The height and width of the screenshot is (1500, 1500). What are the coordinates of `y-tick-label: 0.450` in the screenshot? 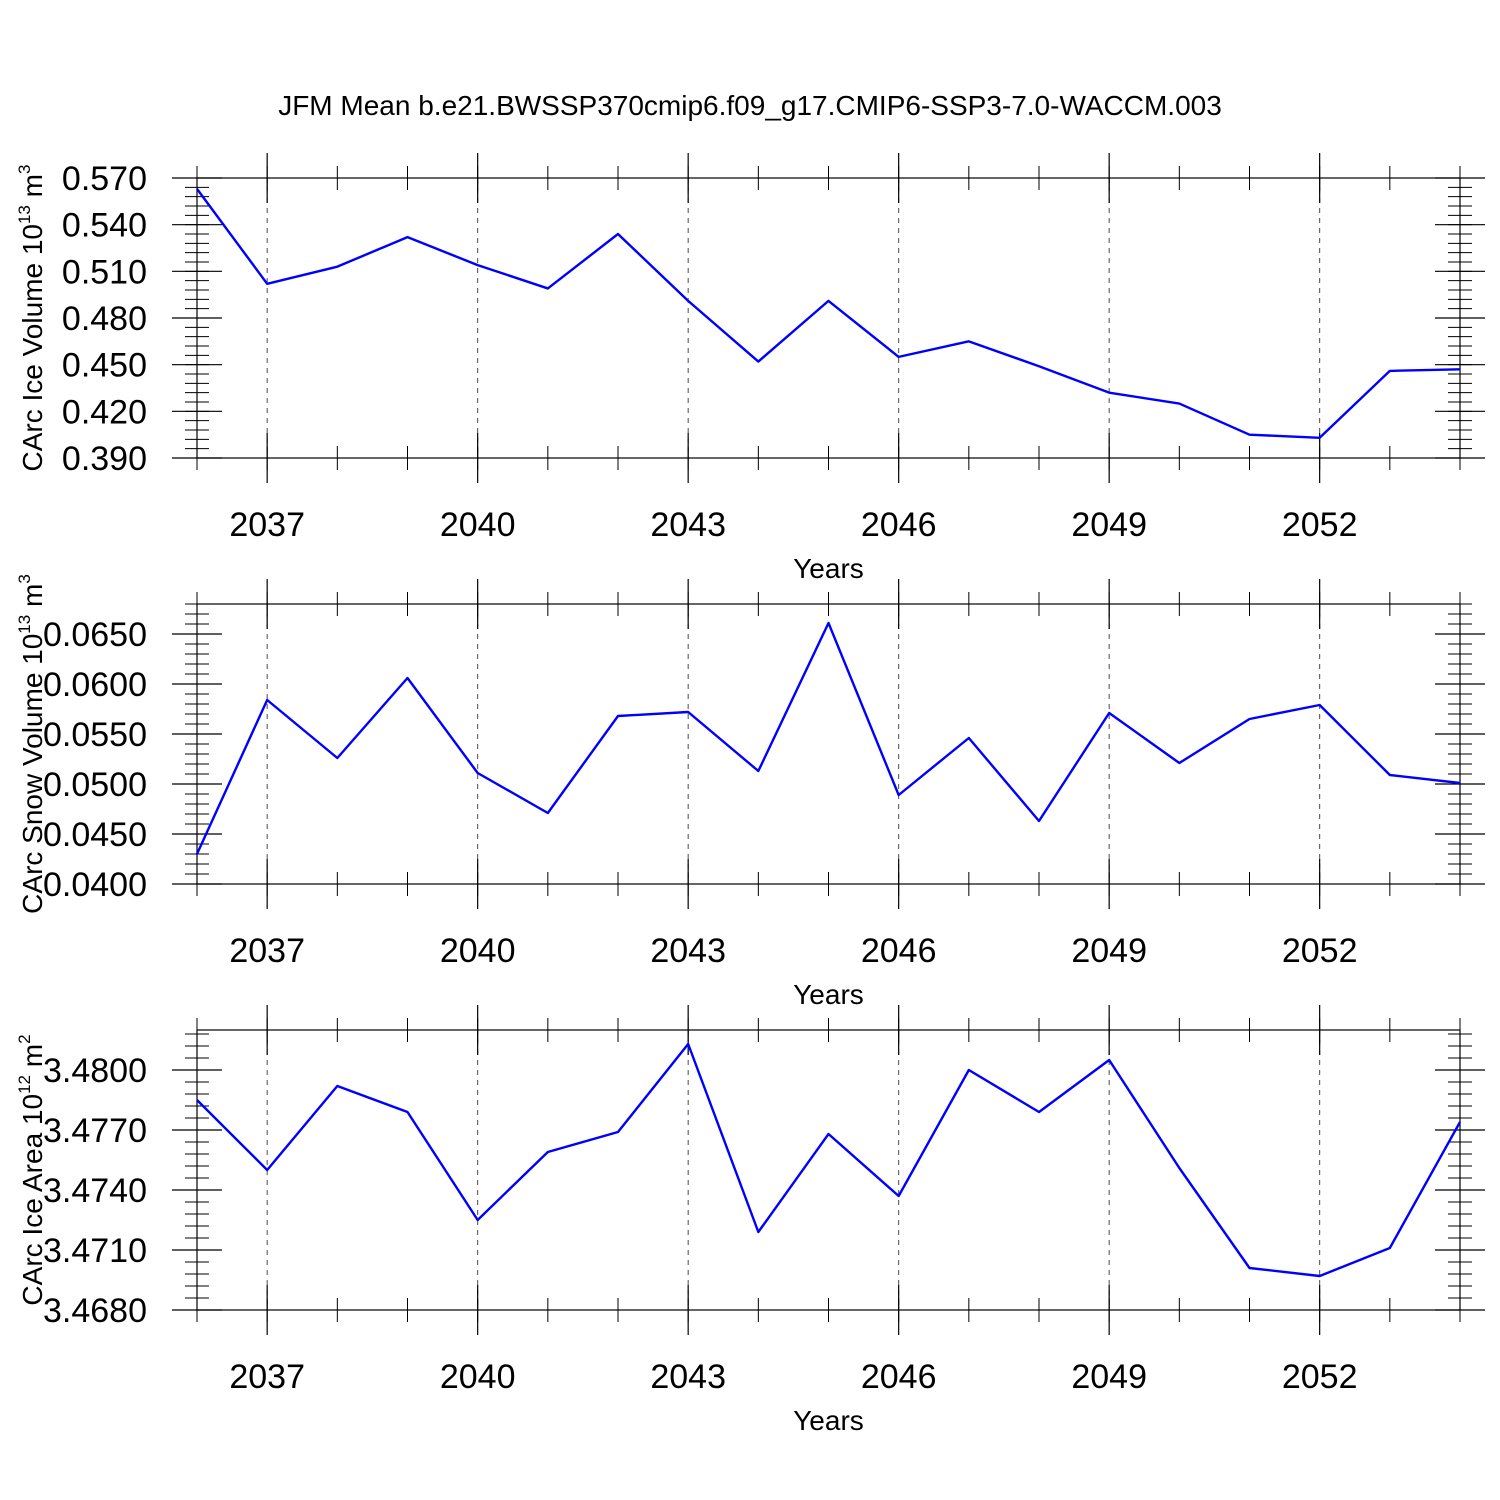 It's located at (104, 366).